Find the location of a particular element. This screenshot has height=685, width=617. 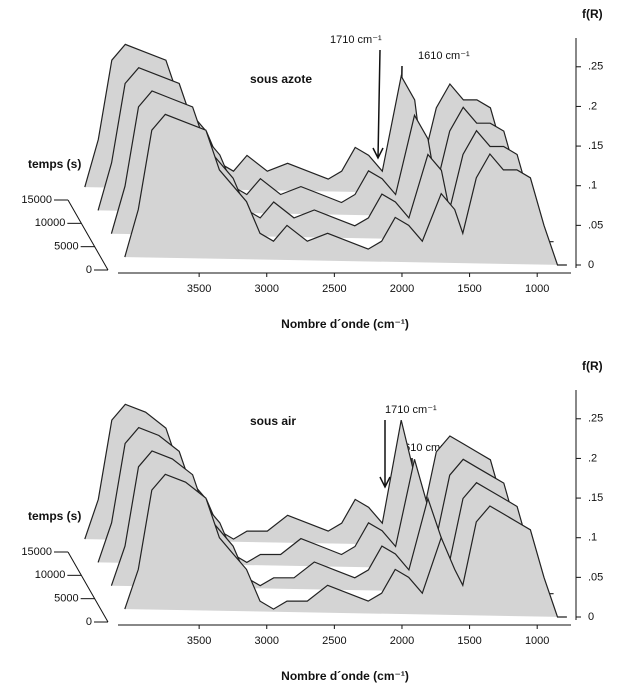

panel-title: sous azote is located at coordinates (281, 79).